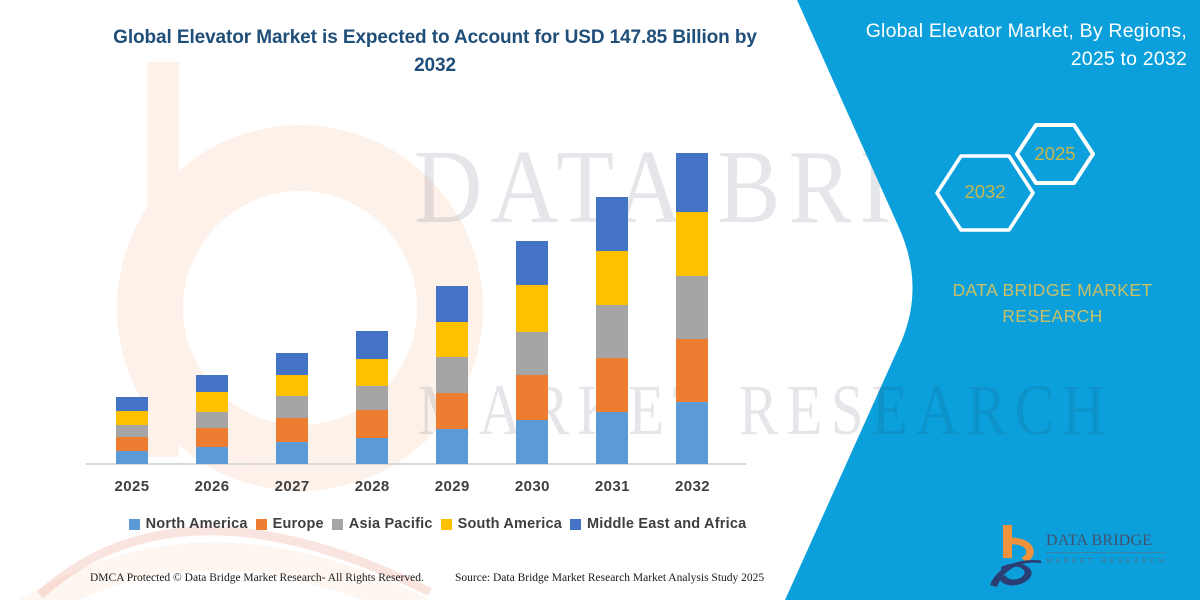  I want to click on legend-item-middle-east-and-africa: Middle East and Africa, so click(658, 524).